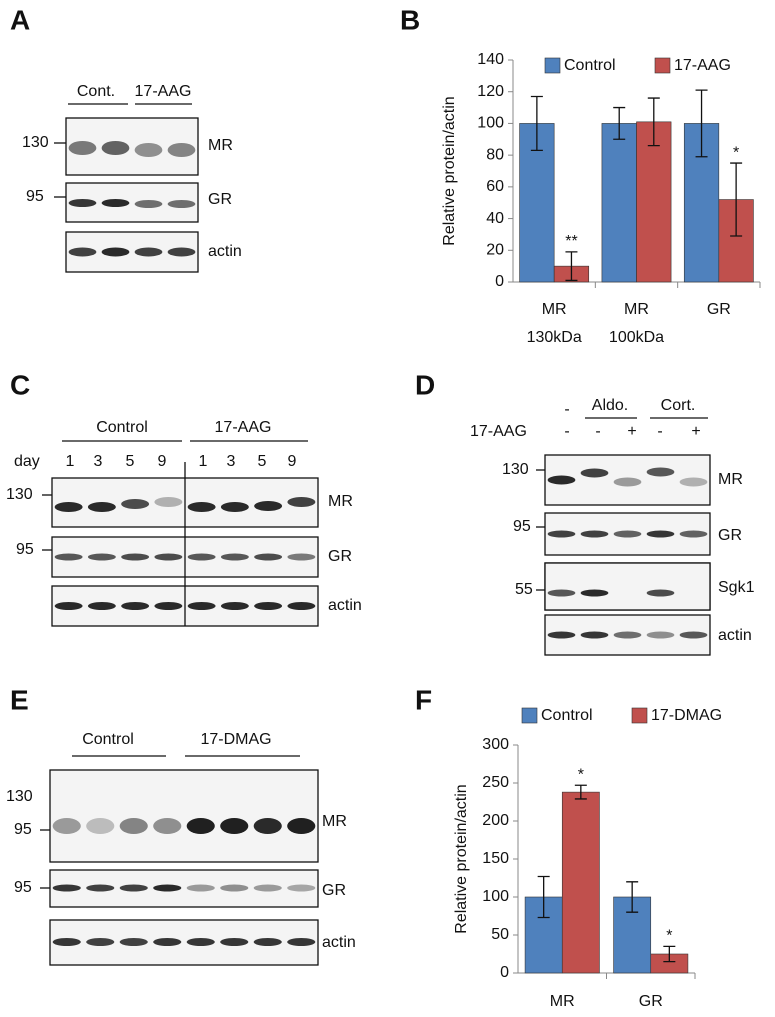 The width and height of the screenshot is (775, 1017). I want to click on significance: *, so click(669, 936).